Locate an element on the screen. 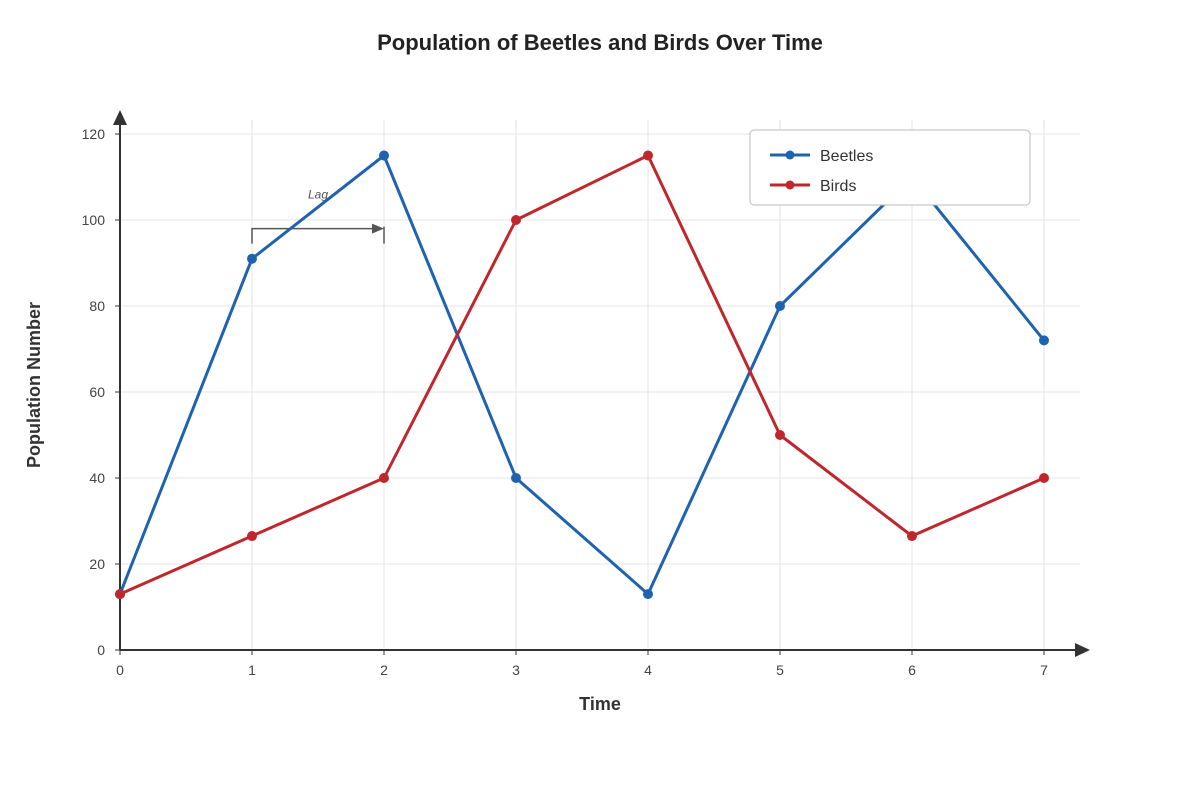 The image size is (1200, 805). legend: Beetles Birds is located at coordinates (890, 167).